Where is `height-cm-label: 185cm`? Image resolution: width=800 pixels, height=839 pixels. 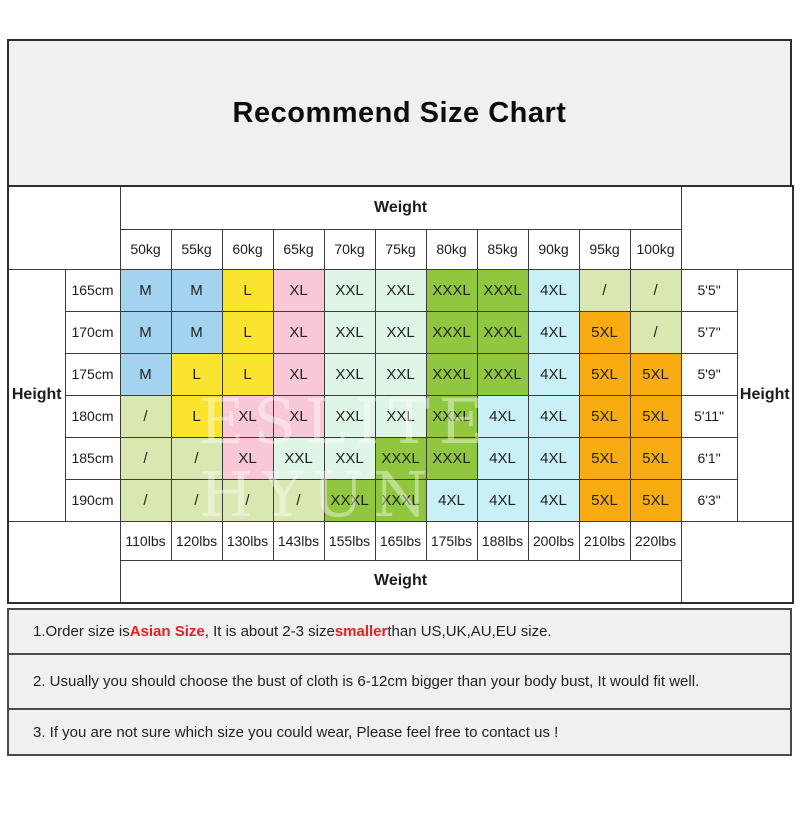
height-cm-label: 185cm is located at coordinates (92, 458).